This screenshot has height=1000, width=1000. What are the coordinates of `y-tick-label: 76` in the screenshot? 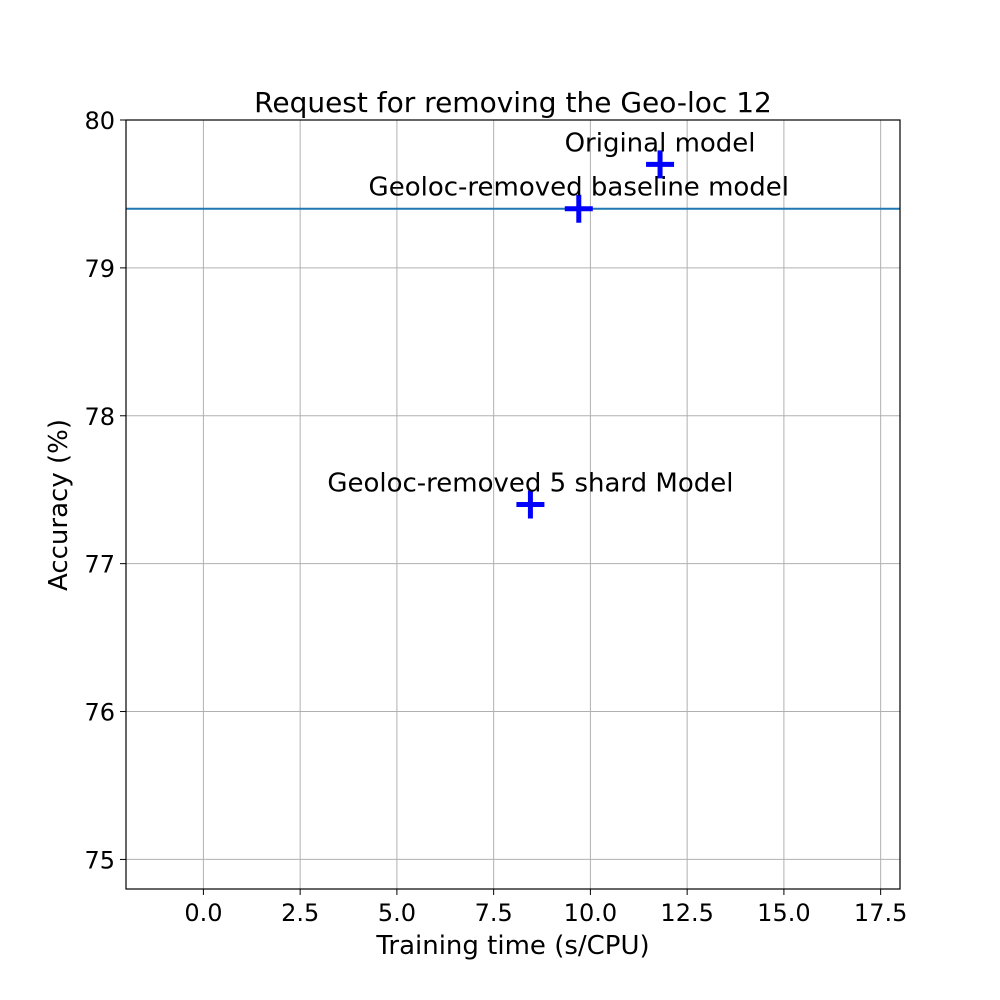 It's located at (99, 713).